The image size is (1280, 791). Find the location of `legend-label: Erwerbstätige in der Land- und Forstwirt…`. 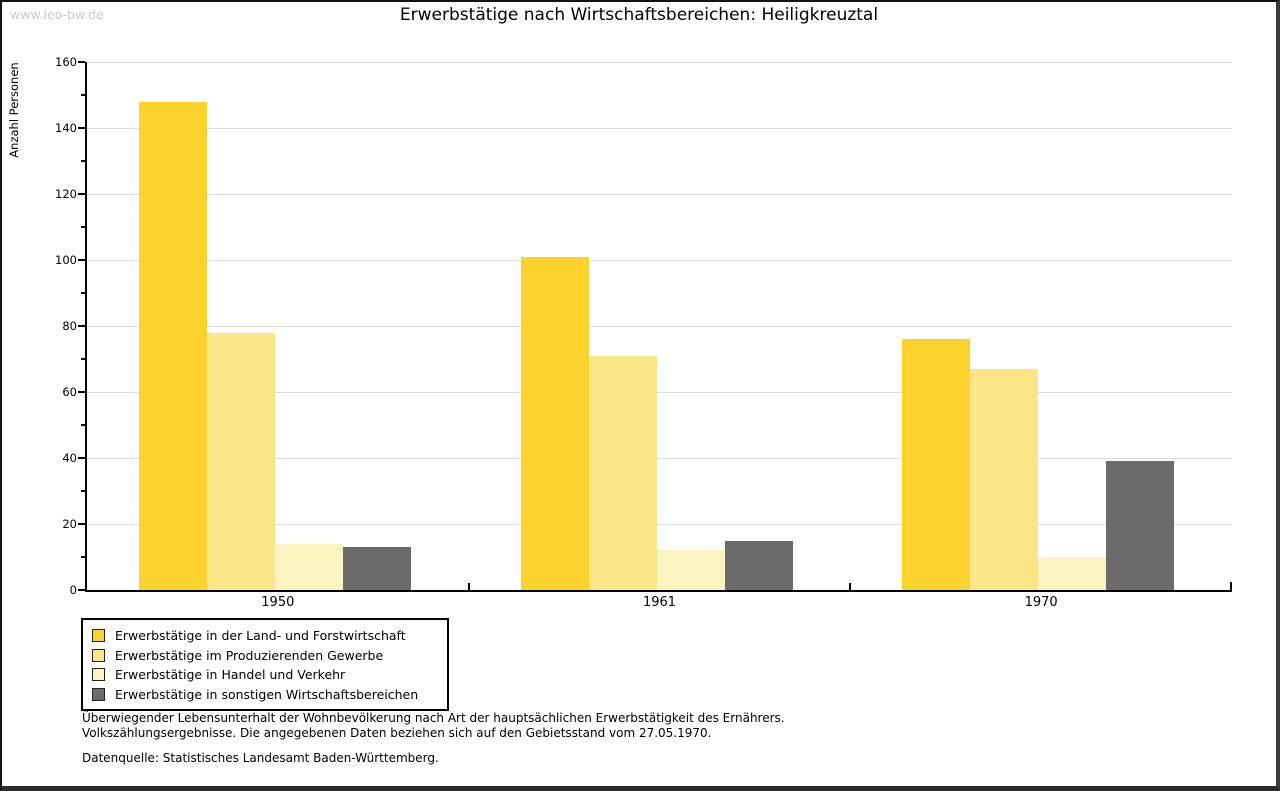

legend-label: Erwerbstätige in der Land- und Forstwirt… is located at coordinates (260, 636).